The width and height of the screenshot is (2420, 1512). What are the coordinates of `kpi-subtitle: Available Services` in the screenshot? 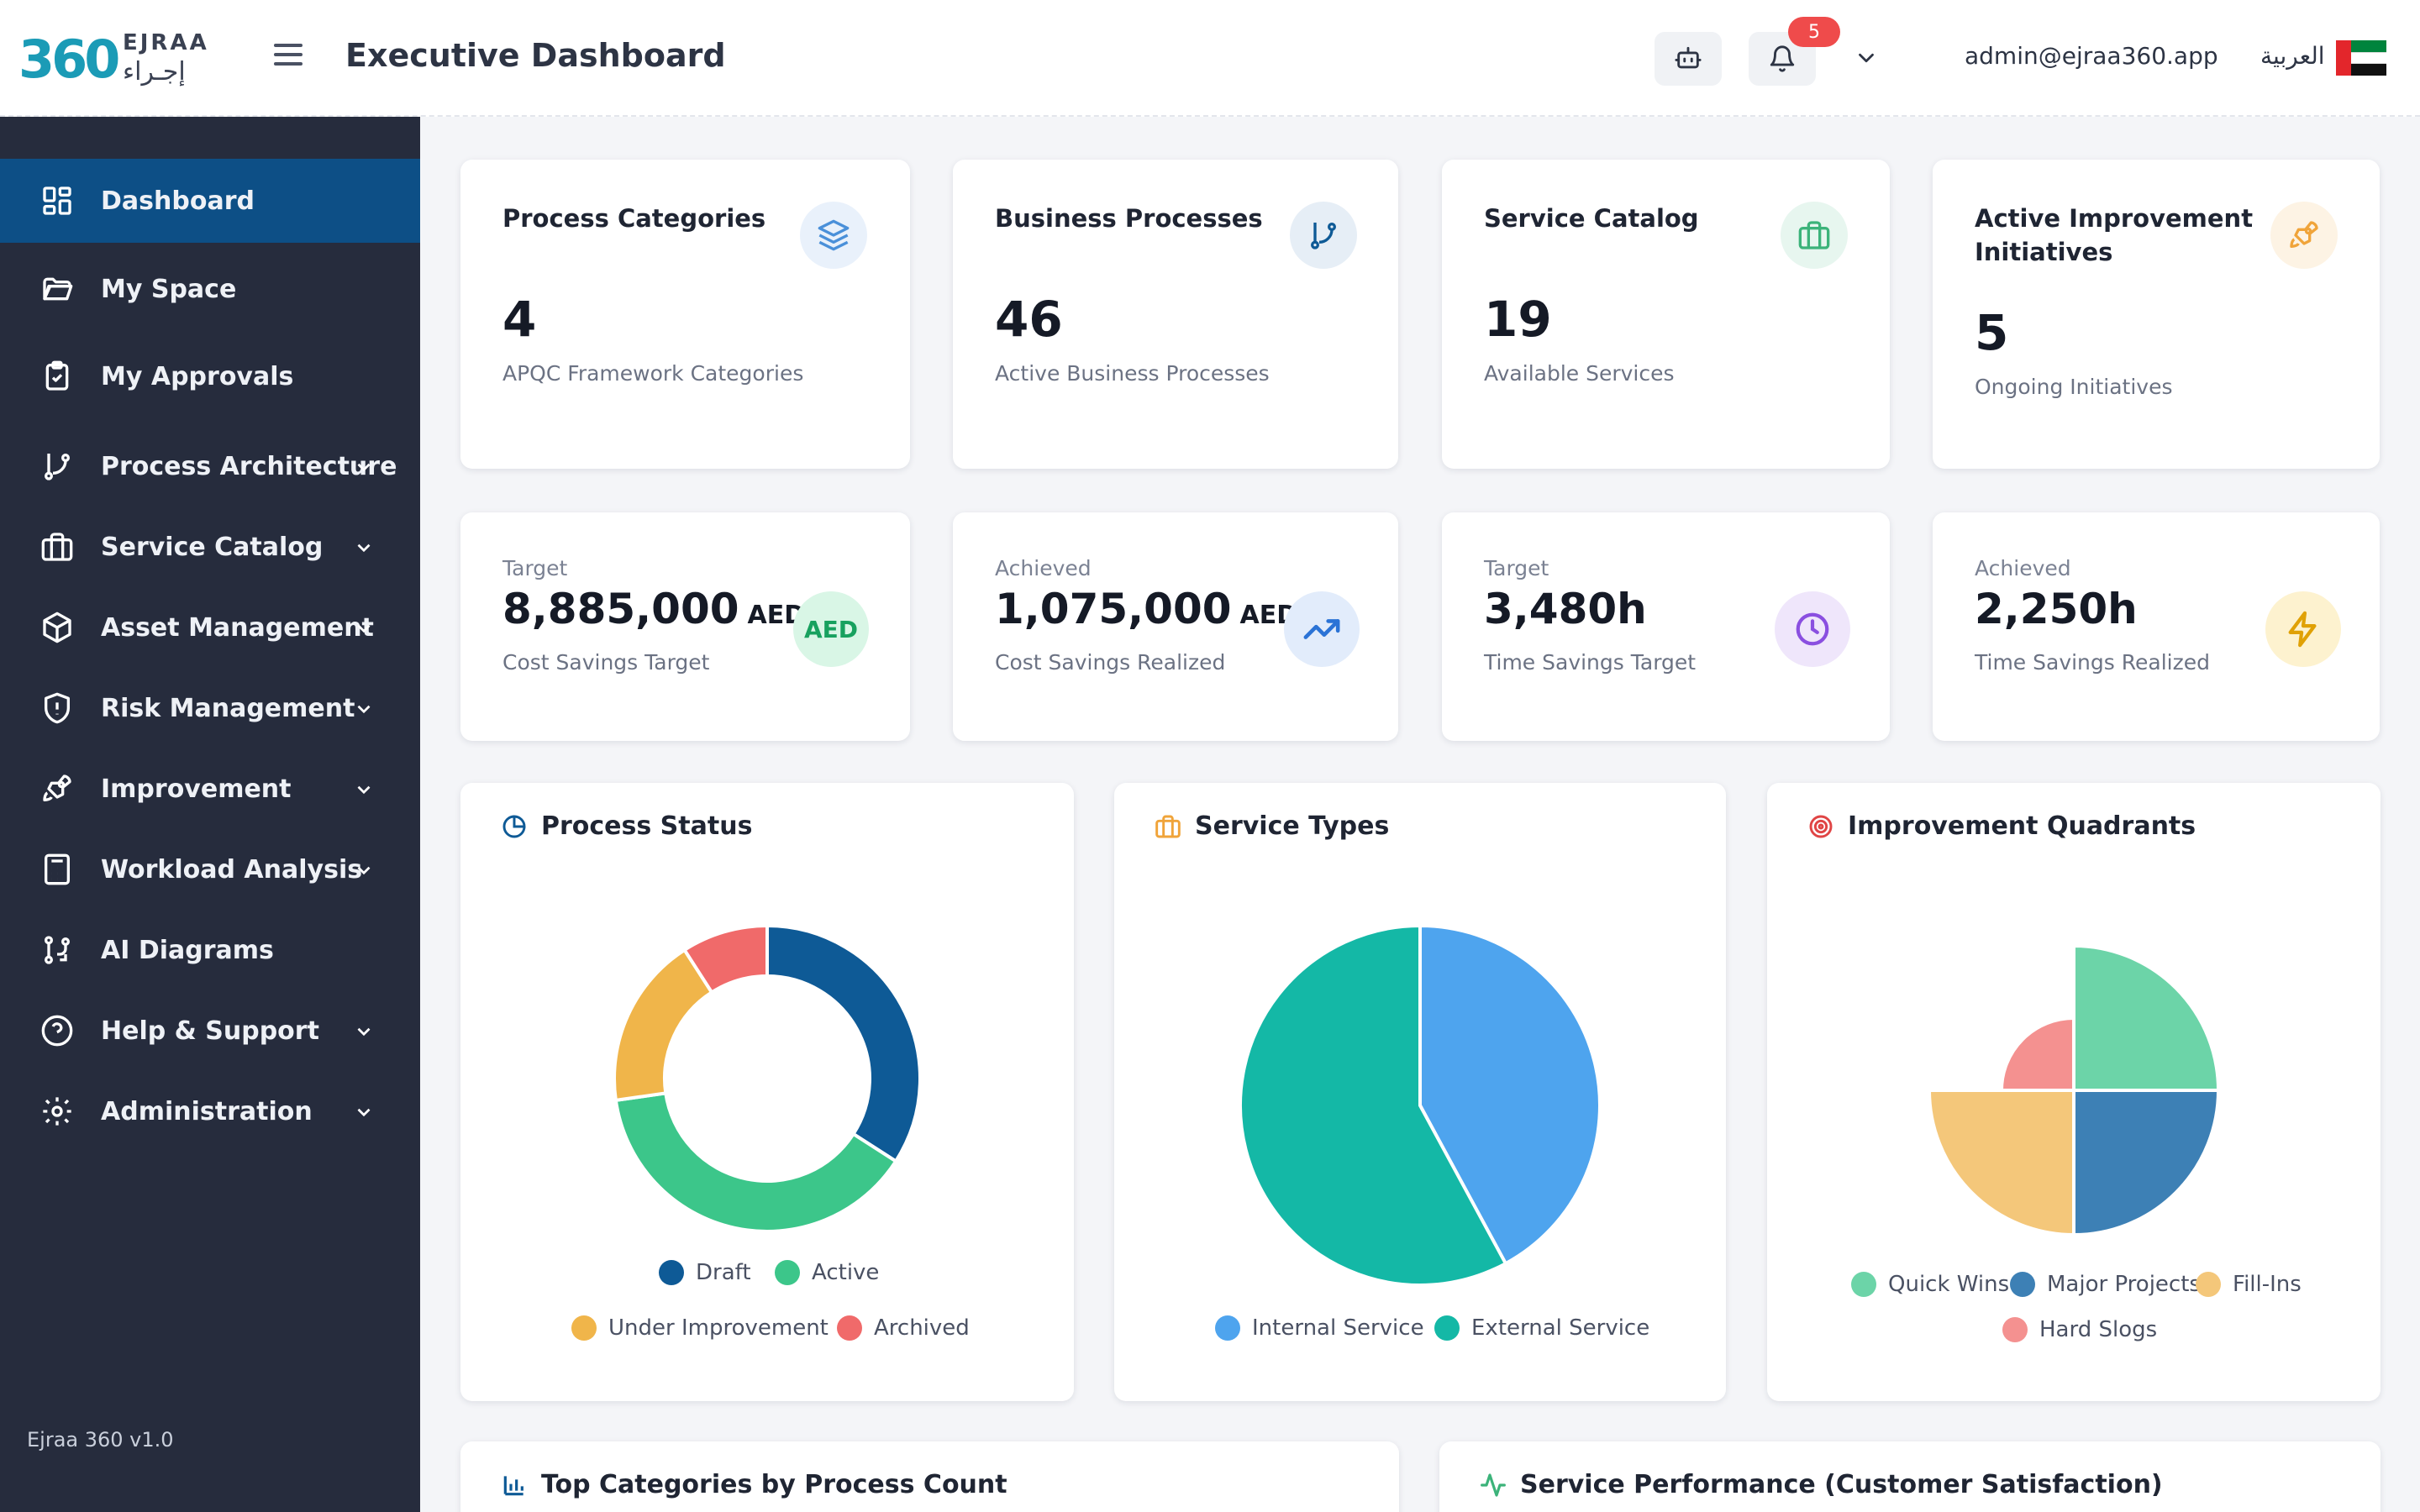 It's located at (1579, 373).